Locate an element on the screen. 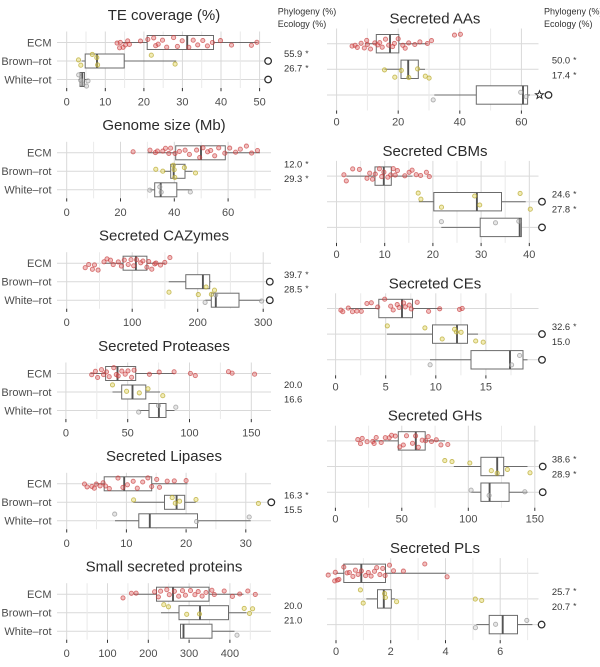  svg-text: Secreted Proteases is located at coordinates (164, 346).